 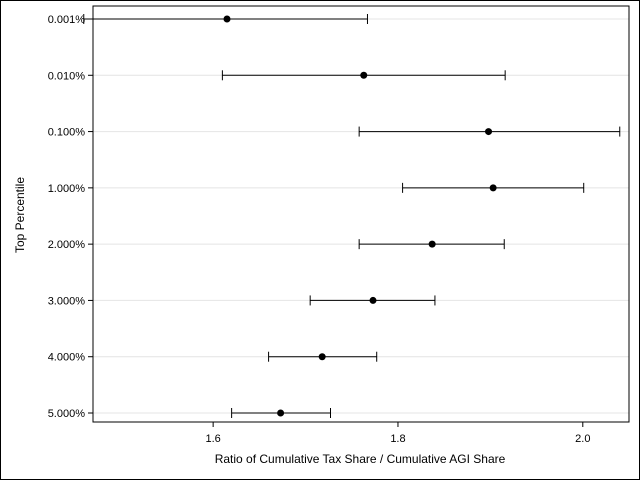 What do you see at coordinates (67, 76) in the screenshot?
I see `y-tick-label: 0.010%` at bounding box center [67, 76].